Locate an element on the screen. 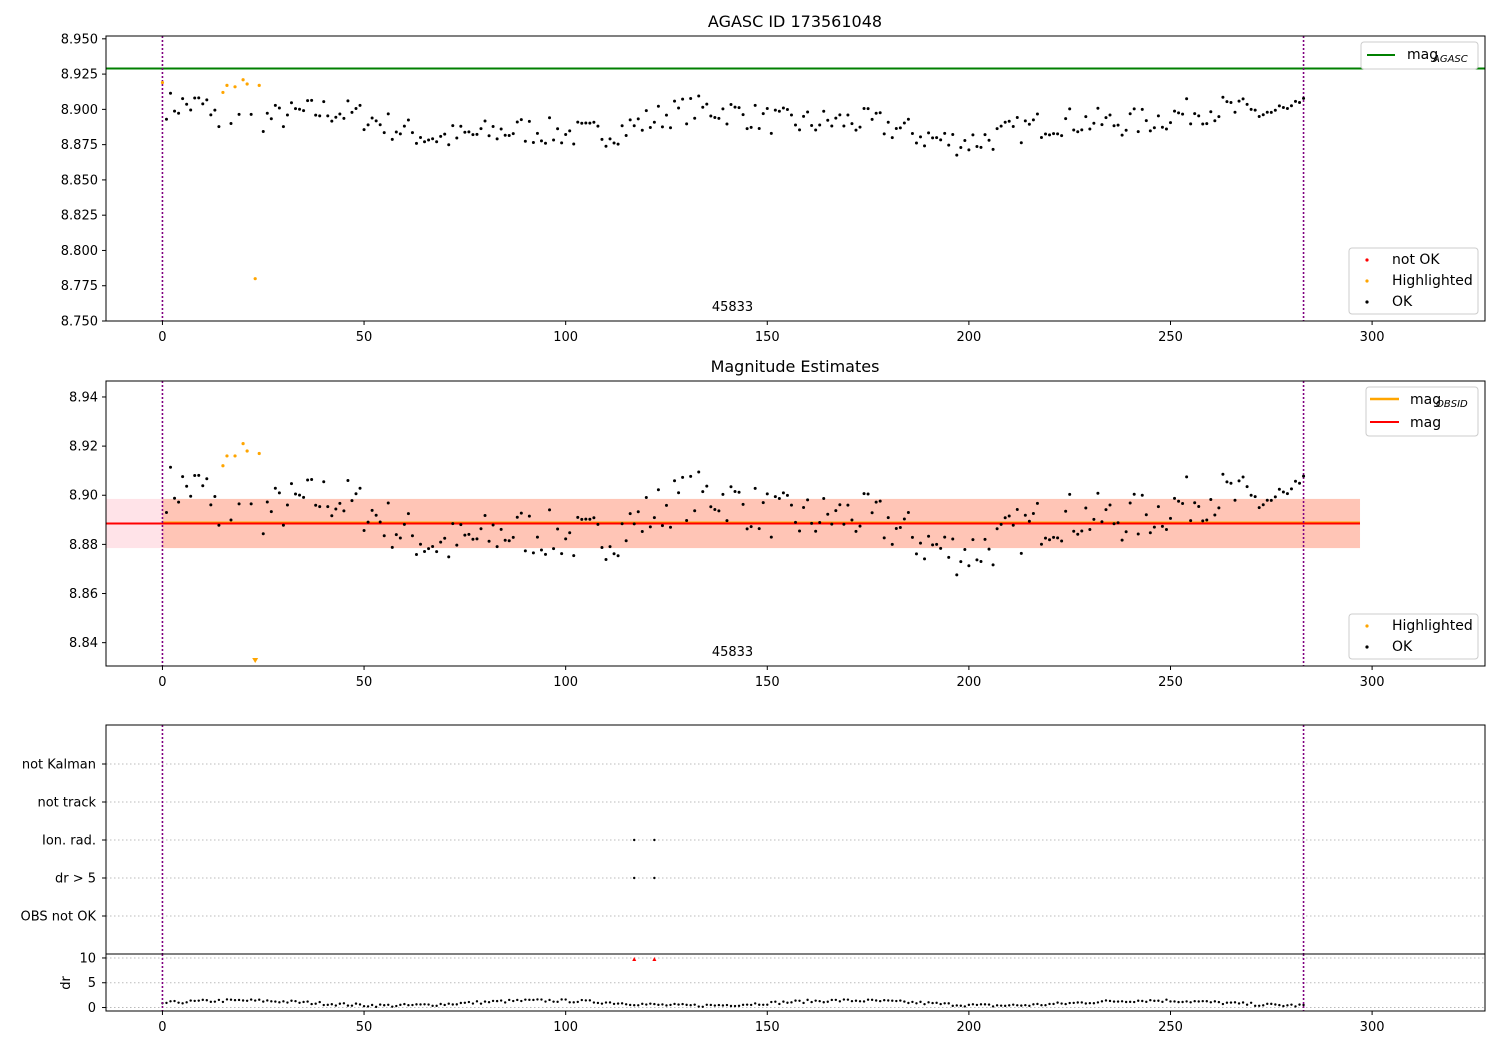  magnitude-xtick-label: 150 is located at coordinates (767, 682).